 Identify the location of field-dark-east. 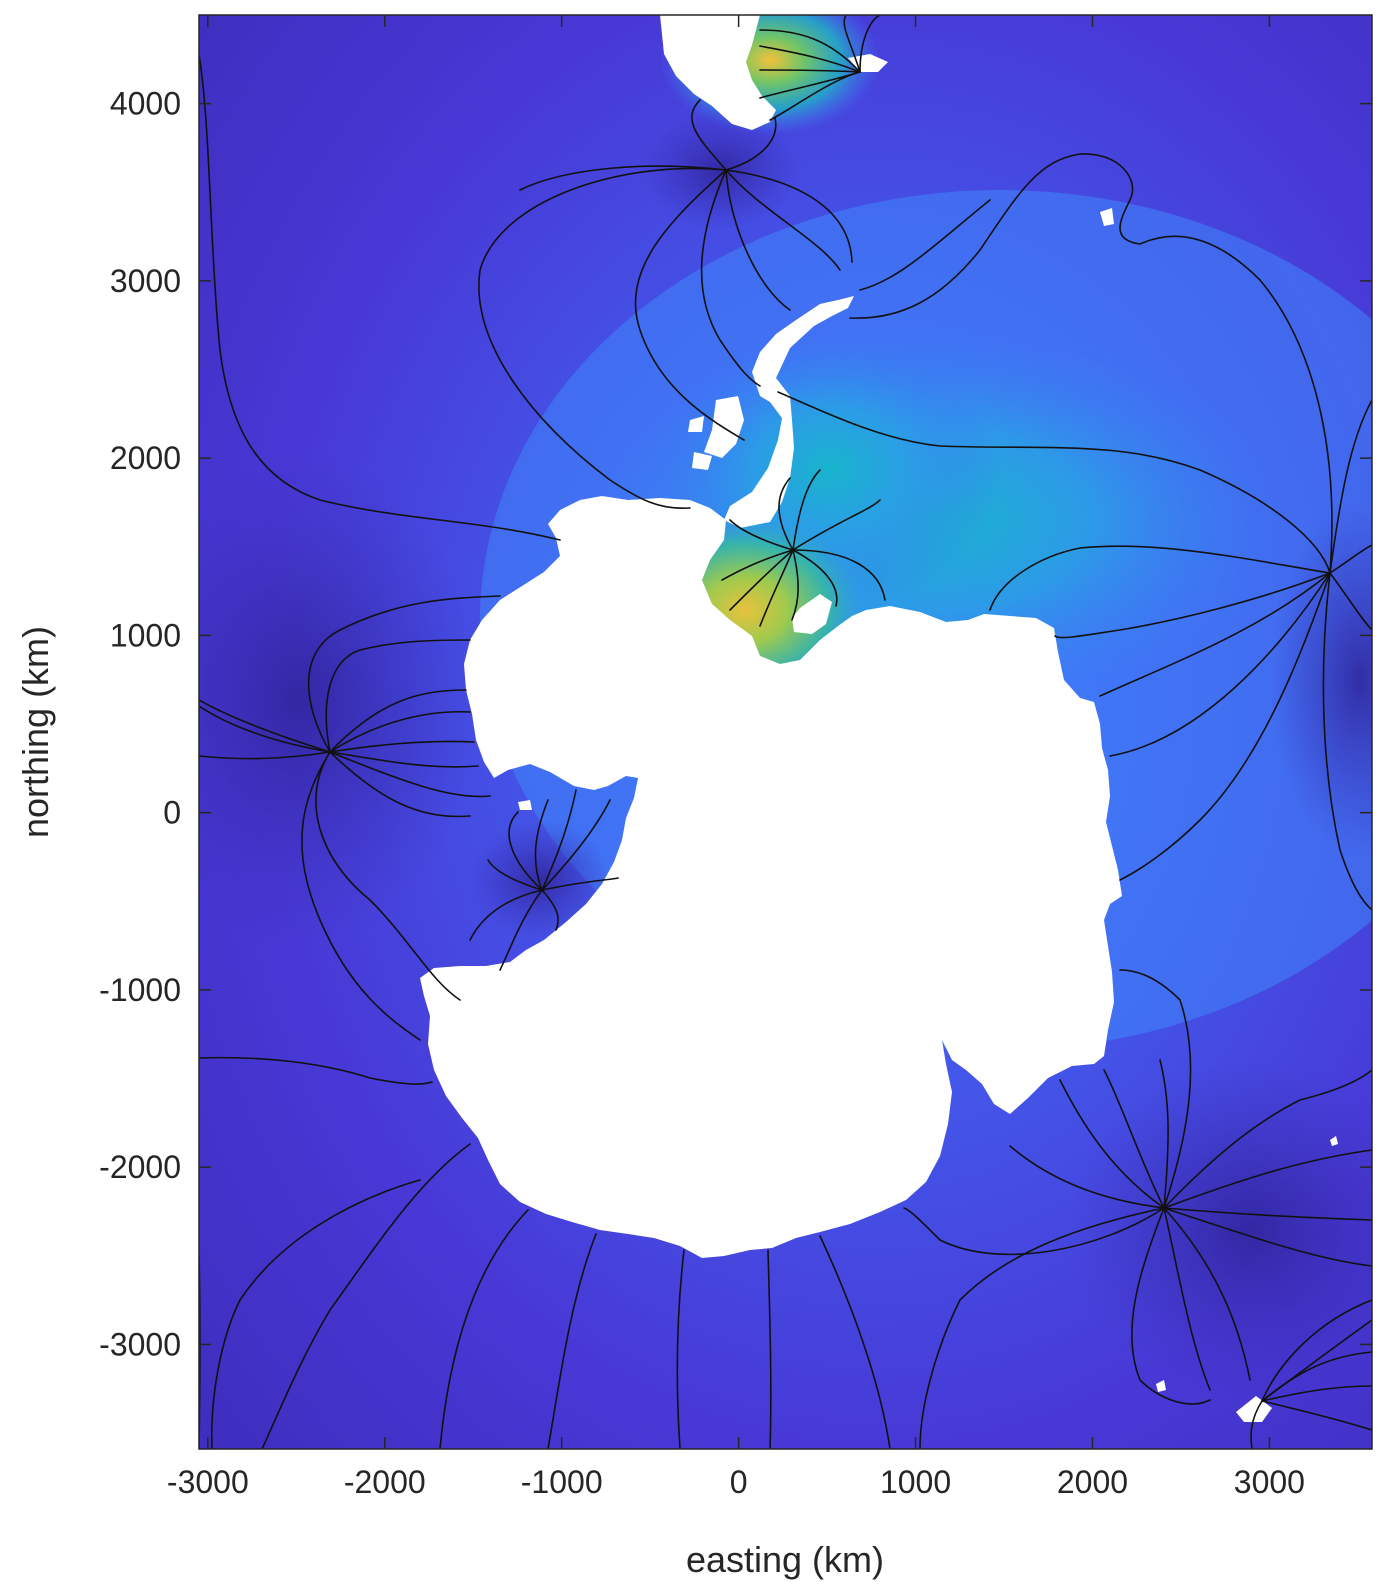
(1321, 680).